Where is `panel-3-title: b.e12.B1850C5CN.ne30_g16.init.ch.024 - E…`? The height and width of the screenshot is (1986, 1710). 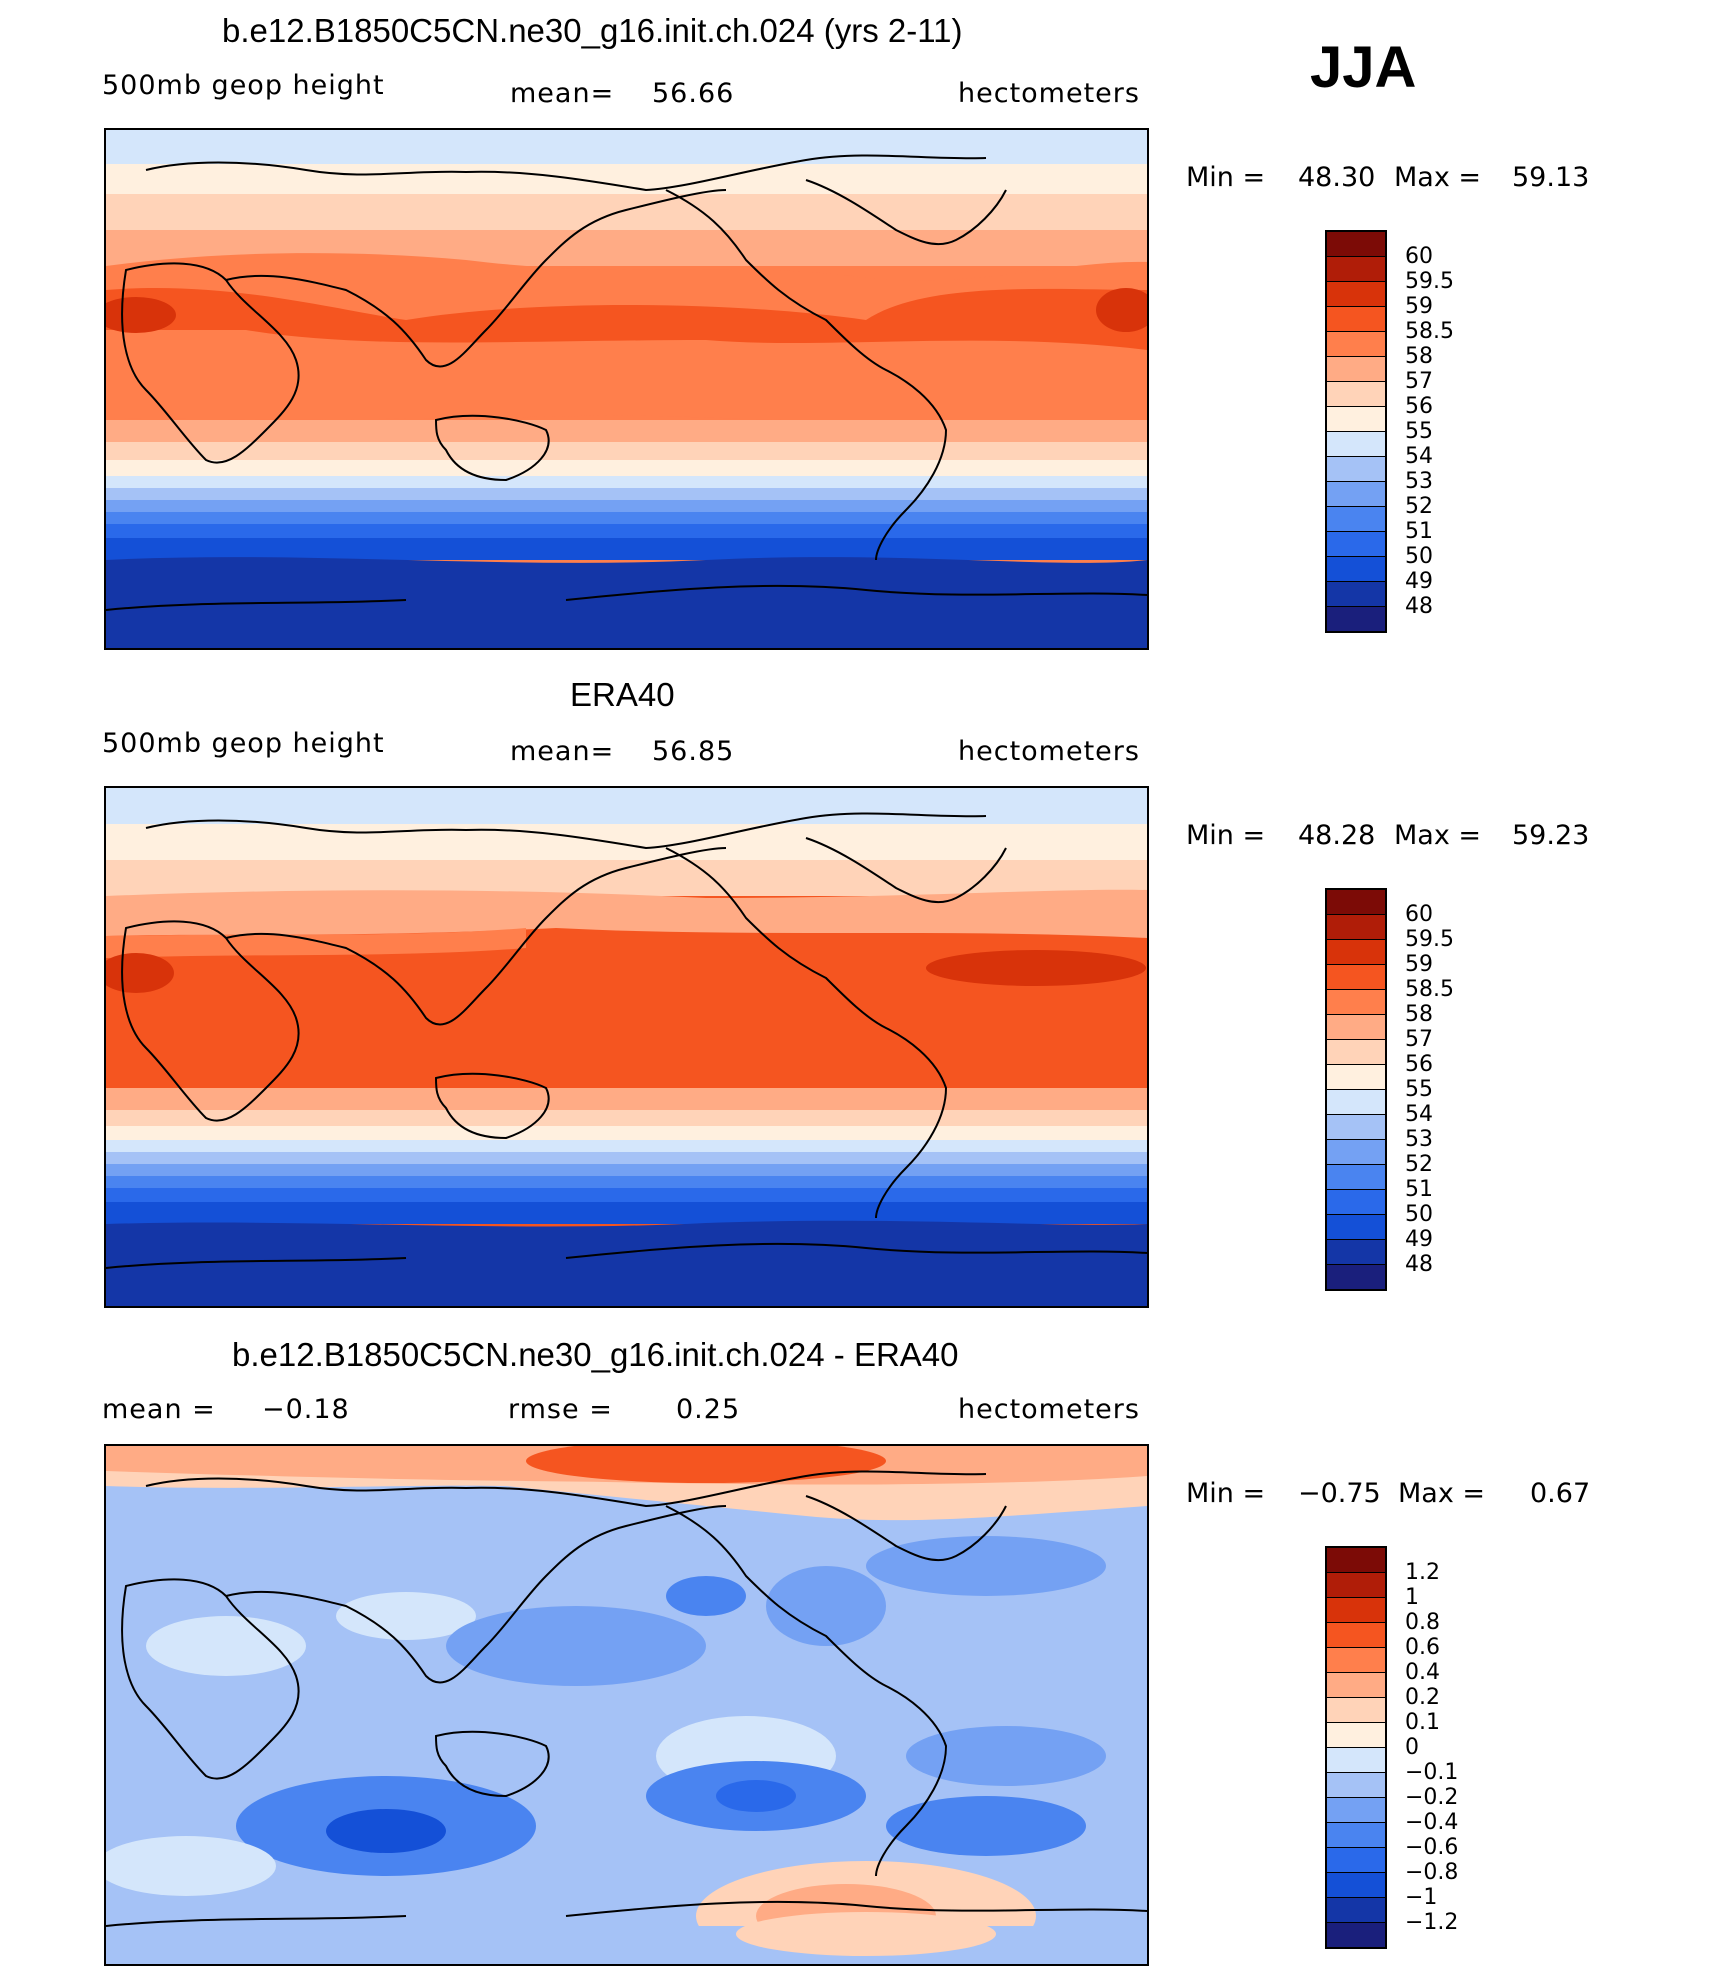
panel-3-title: b.e12.B1850C5CN.ne30_g16.init.ch.024 - E… is located at coordinates (595, 1354).